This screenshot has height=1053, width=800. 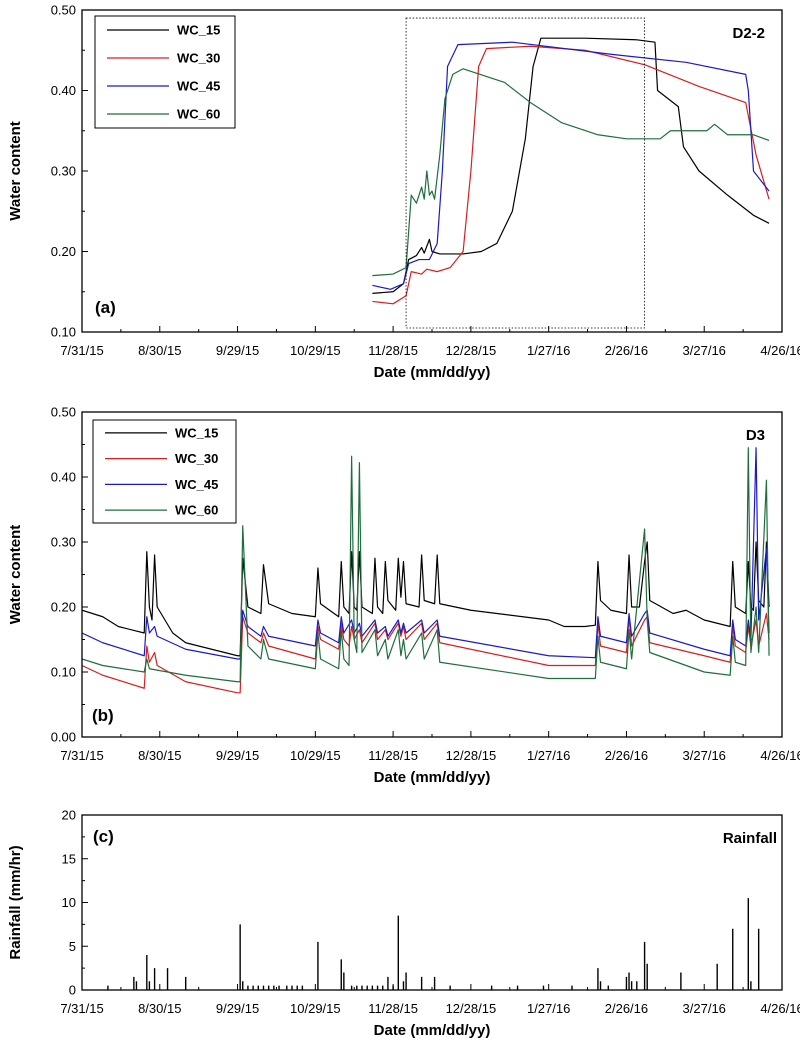 I want to click on site-label: Rainfall, so click(x=750, y=838).